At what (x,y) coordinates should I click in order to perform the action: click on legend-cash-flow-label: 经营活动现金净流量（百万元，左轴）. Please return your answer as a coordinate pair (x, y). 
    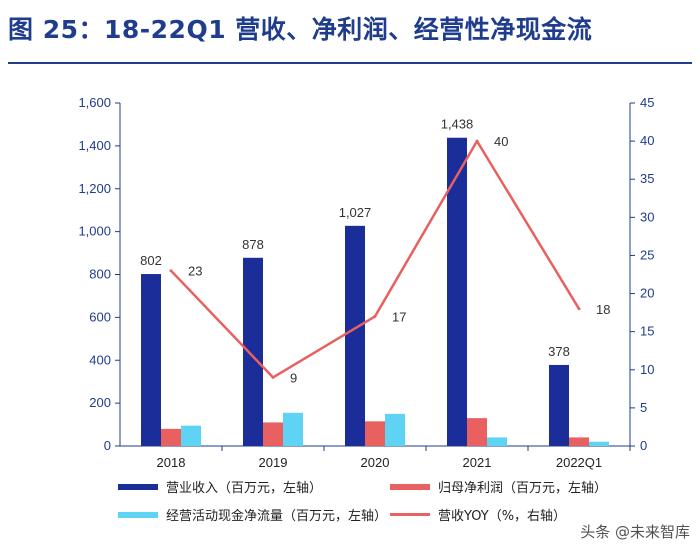
    Looking at the image, I should click on (277, 516).